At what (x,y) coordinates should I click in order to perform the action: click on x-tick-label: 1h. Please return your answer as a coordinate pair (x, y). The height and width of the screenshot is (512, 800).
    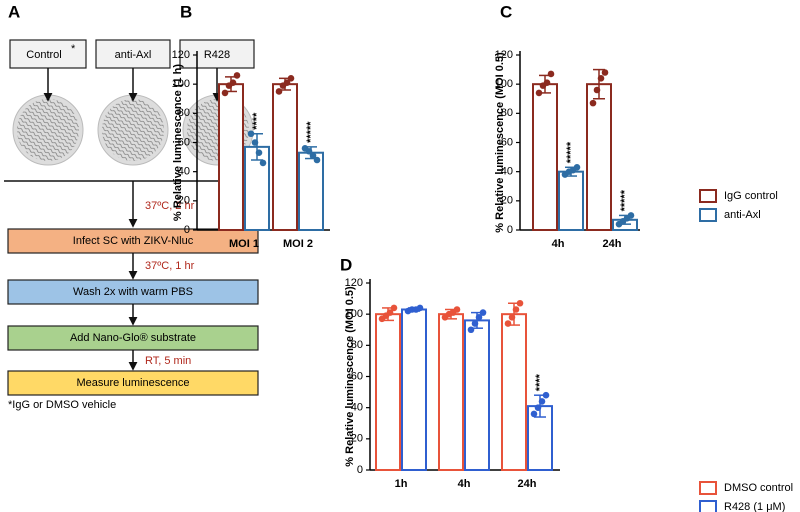
    Looking at the image, I should click on (401, 484).